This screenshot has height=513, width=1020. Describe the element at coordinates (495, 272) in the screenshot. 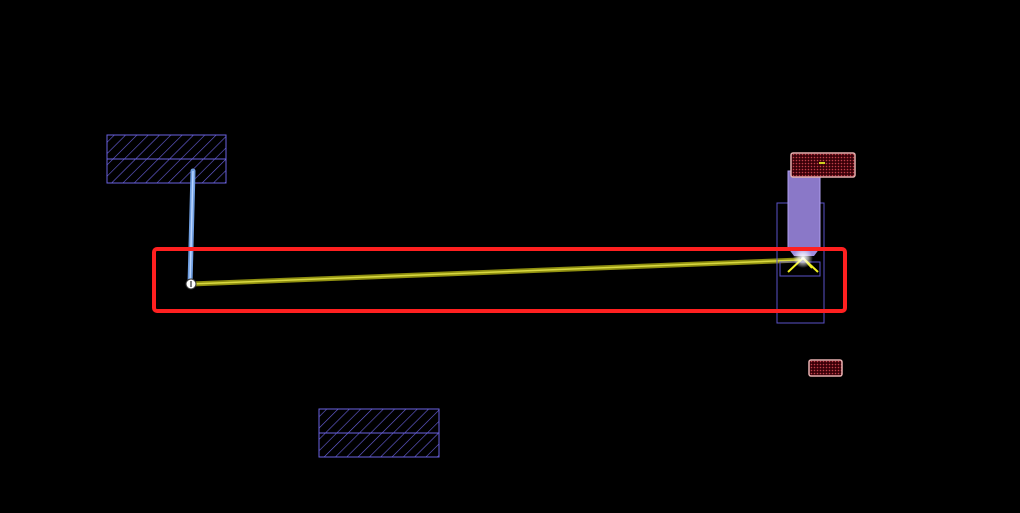

I see `laser-beam-core` at that location.